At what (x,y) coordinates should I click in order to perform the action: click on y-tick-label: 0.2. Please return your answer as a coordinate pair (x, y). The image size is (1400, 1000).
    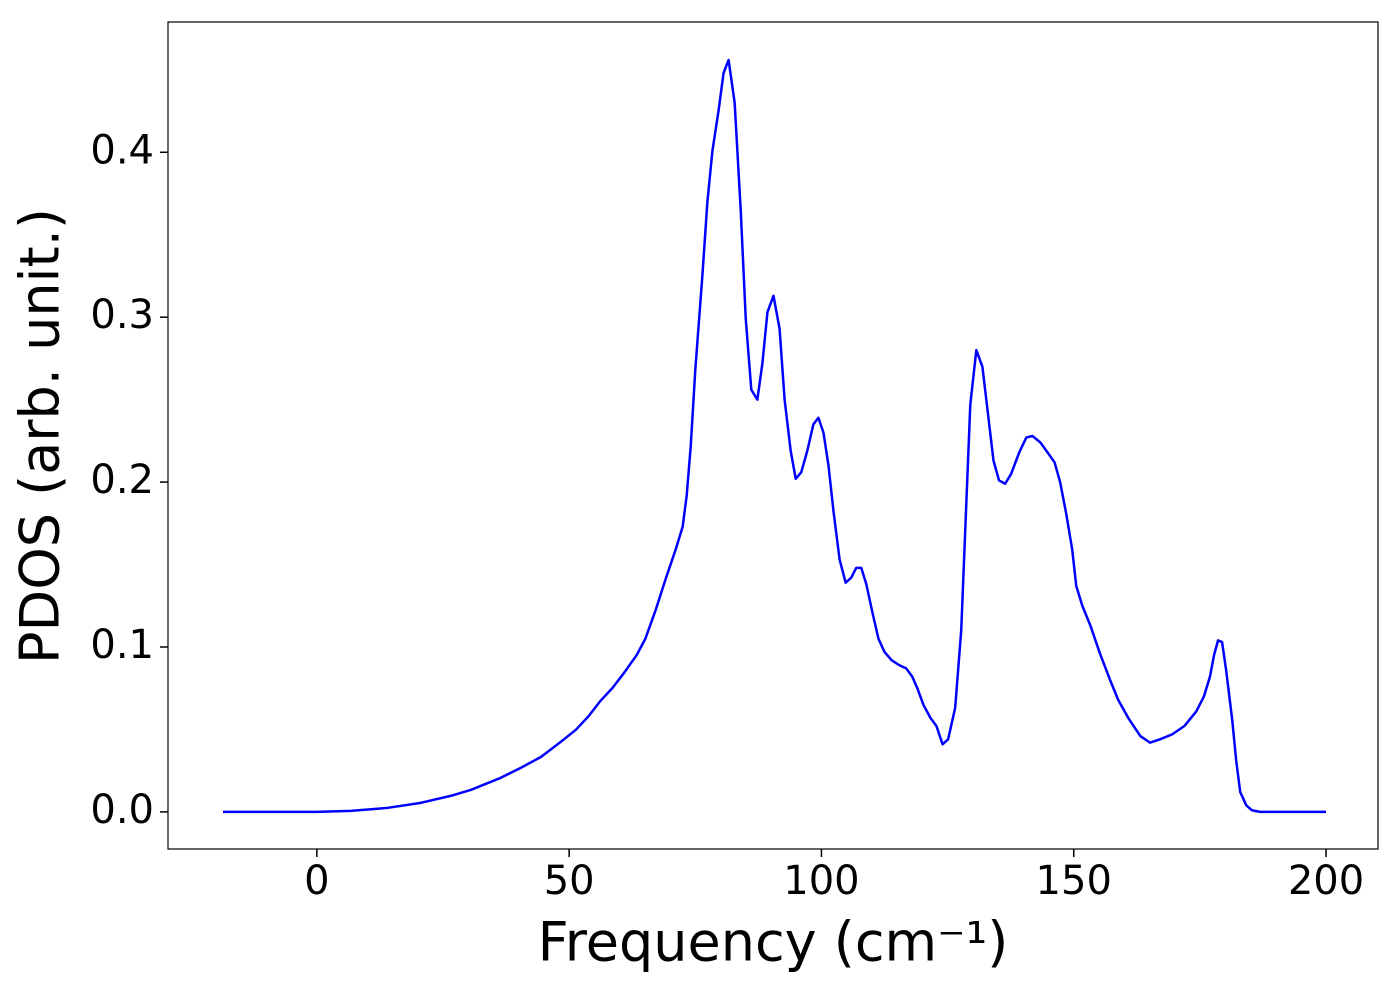
    Looking at the image, I should click on (122, 480).